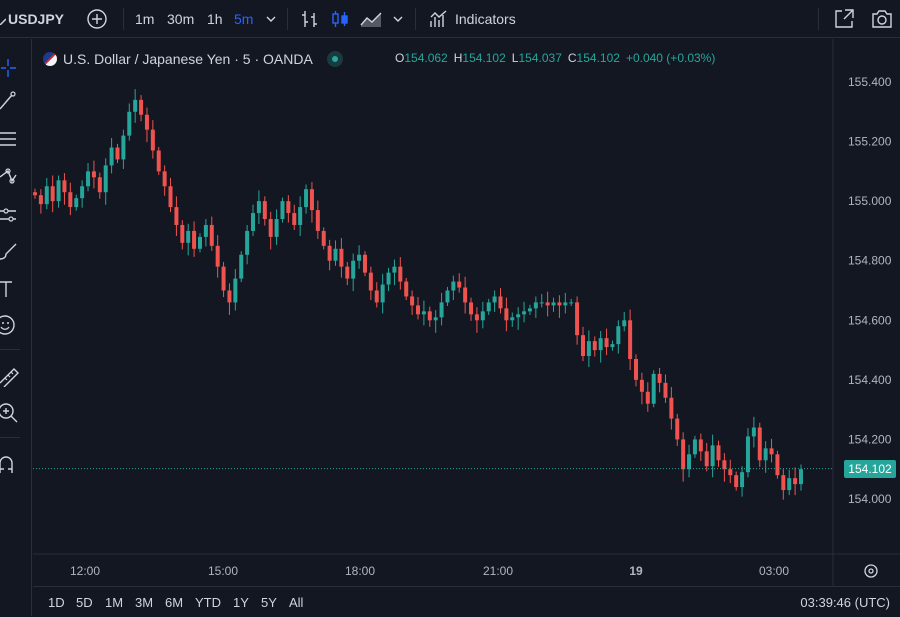  What do you see at coordinates (845, 602) in the screenshot?
I see `utc-clock: 03:39:46 (UTC)` at bounding box center [845, 602].